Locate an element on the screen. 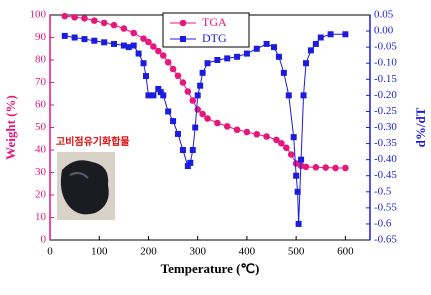 This screenshot has width=431, height=295. y2-tick-label: 0.05 is located at coordinates (384, 15).